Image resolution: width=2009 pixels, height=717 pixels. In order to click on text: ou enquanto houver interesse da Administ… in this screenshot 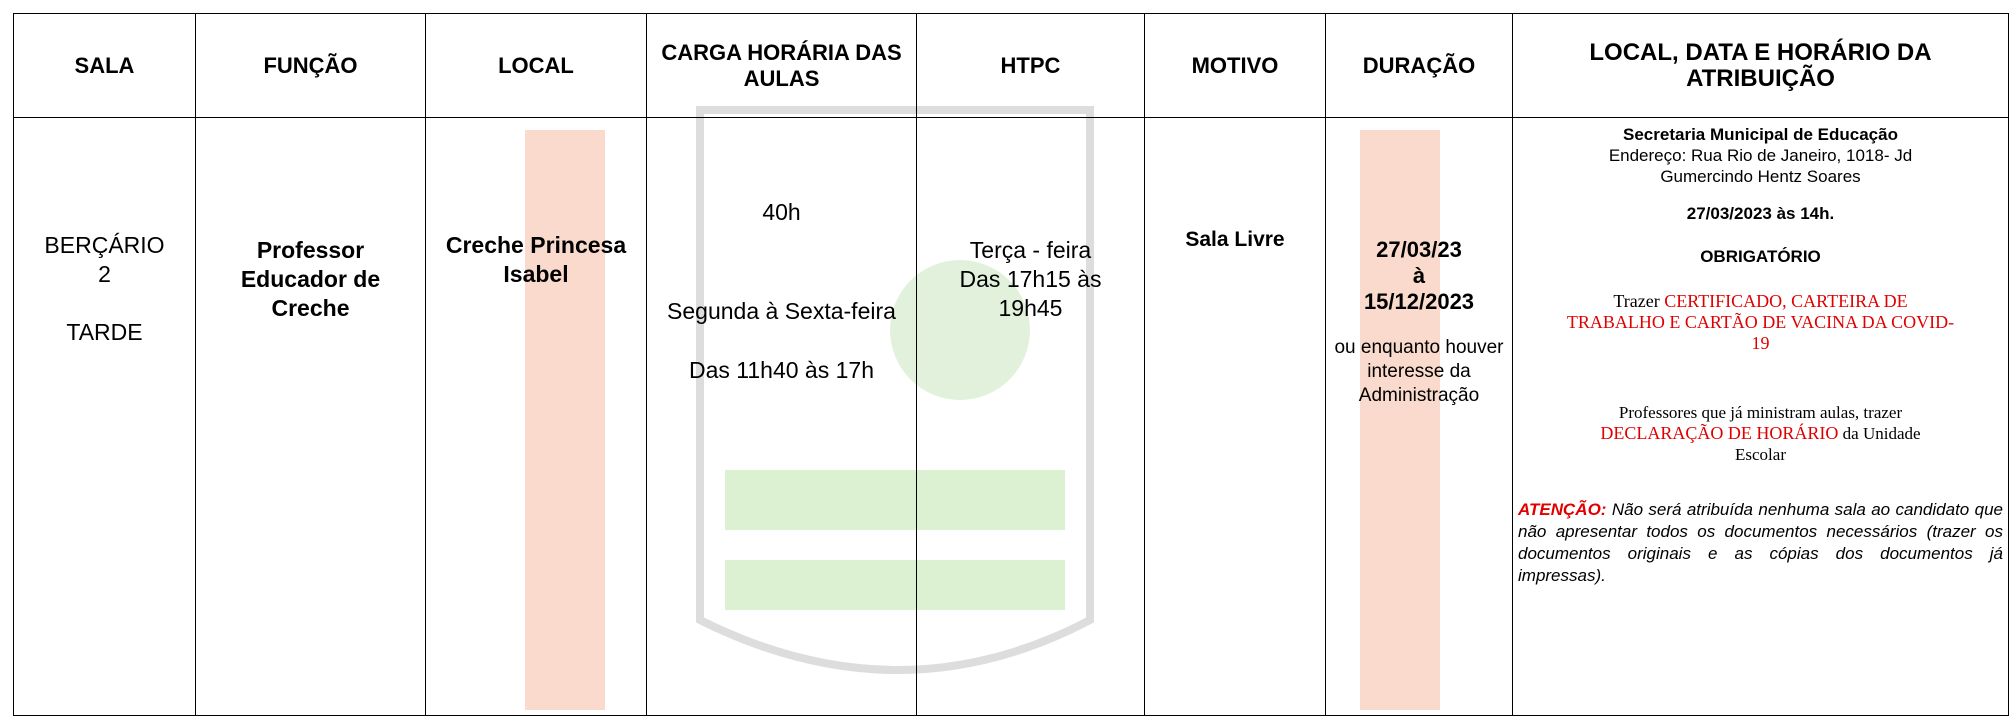, I will do `click(1419, 371)`.